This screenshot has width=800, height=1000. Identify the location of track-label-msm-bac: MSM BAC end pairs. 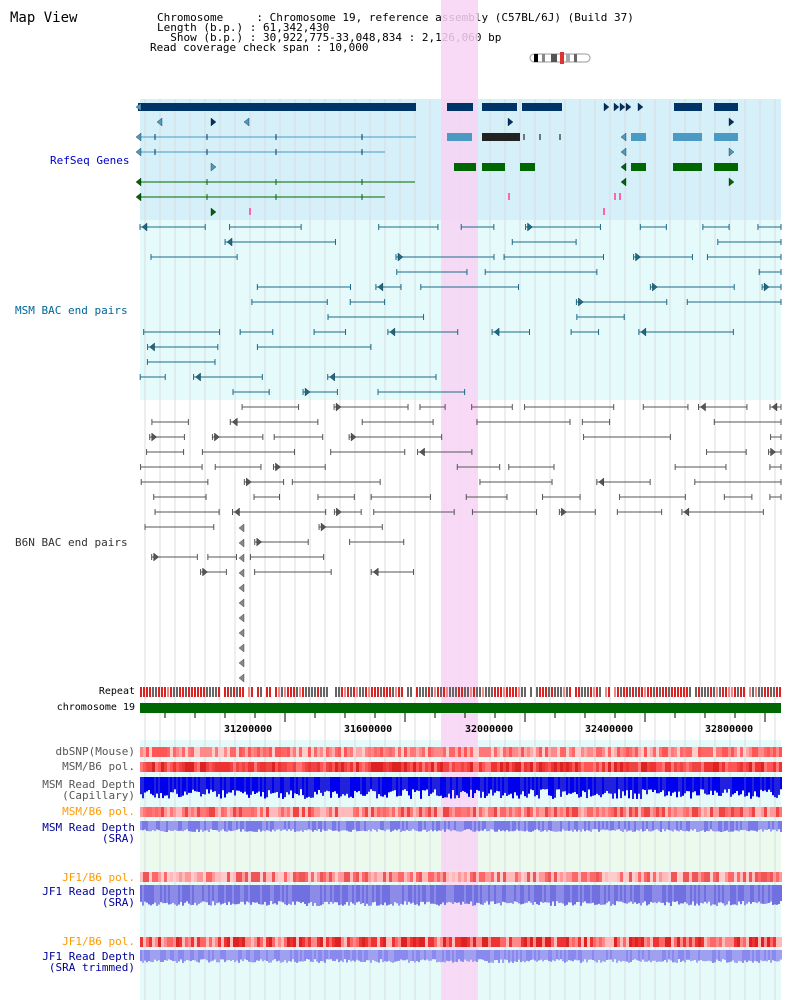
(71, 310).